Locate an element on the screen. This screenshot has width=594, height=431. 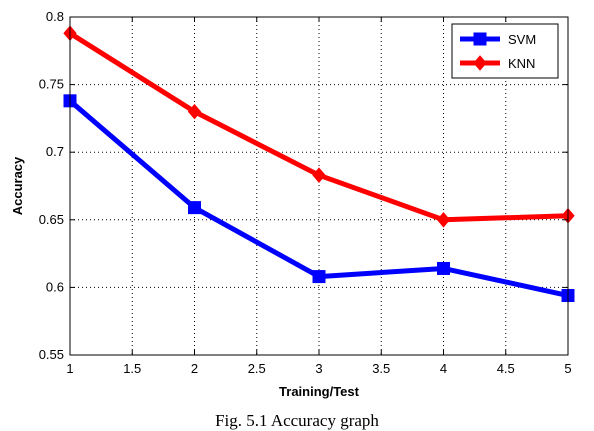
x-tick-label: 4.5 is located at coordinates (506, 368).